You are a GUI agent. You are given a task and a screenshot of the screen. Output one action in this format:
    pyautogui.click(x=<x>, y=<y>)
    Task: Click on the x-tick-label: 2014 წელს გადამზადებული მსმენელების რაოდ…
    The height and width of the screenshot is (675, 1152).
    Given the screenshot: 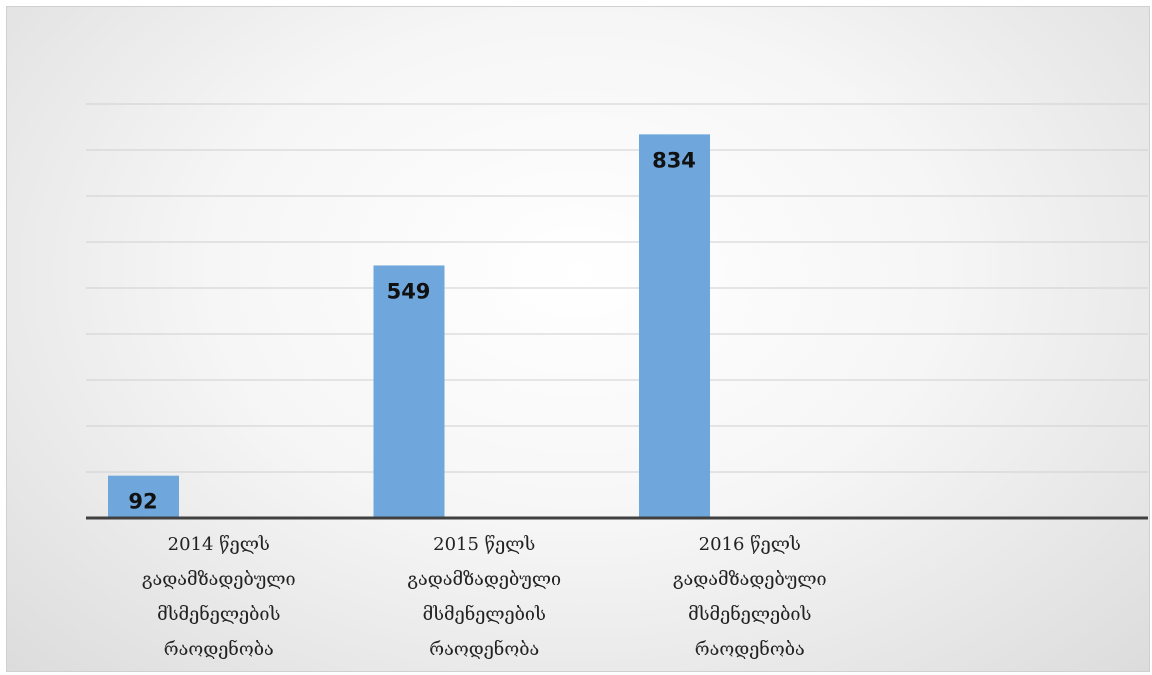 What is the action you would take?
    pyautogui.click(x=218, y=597)
    